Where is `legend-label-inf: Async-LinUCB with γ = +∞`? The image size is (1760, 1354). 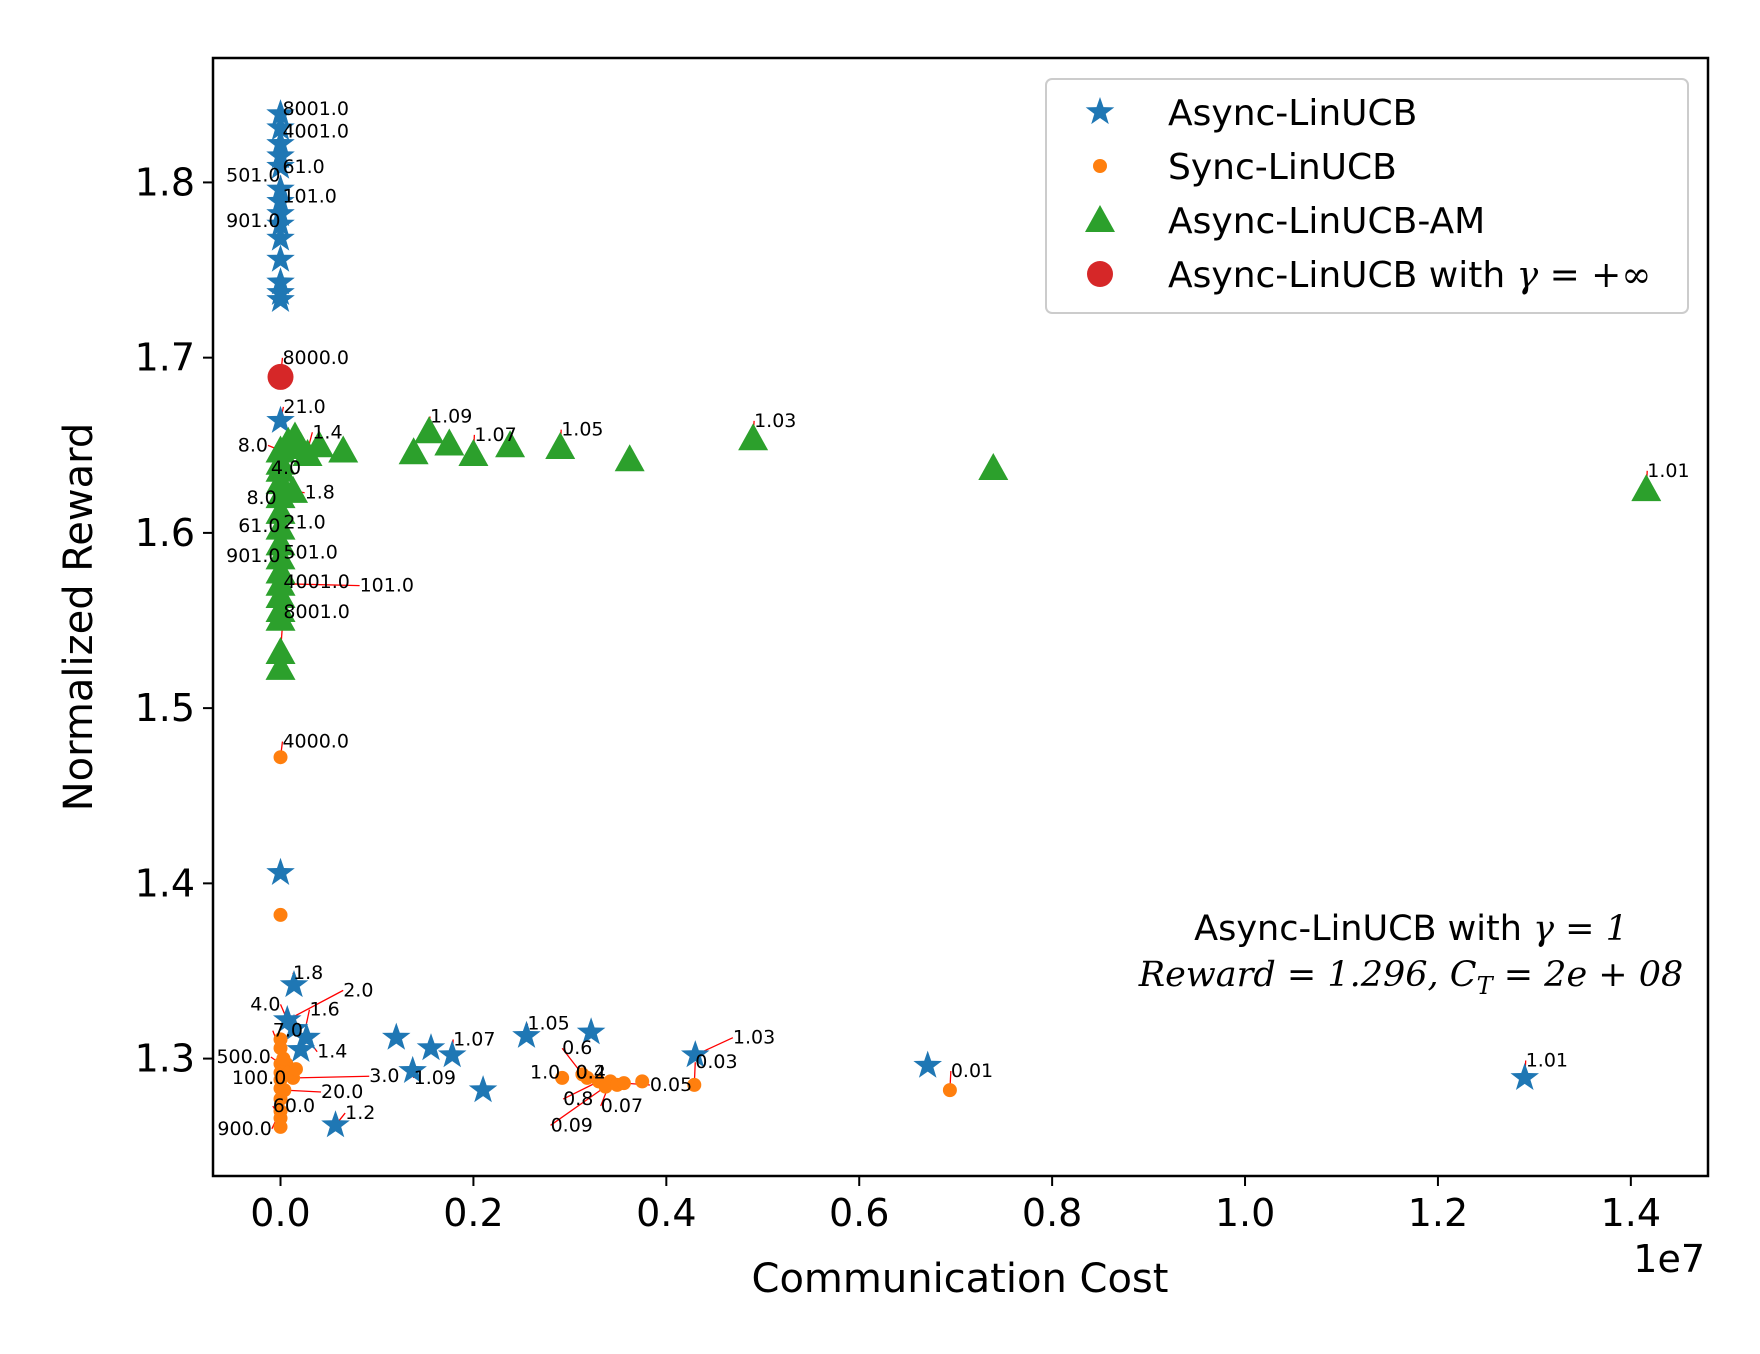
legend-label-inf: Async-LinUCB with γ = +∞ is located at coordinates (1409, 275).